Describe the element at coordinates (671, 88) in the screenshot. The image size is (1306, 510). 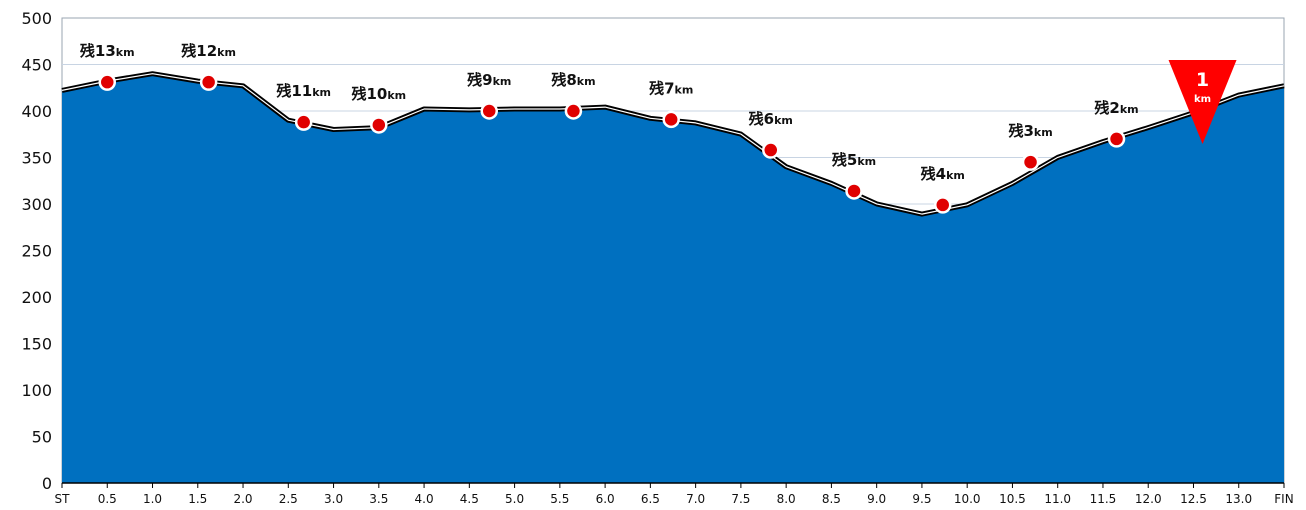
I see `distance-marker-label: 残7km` at that location.